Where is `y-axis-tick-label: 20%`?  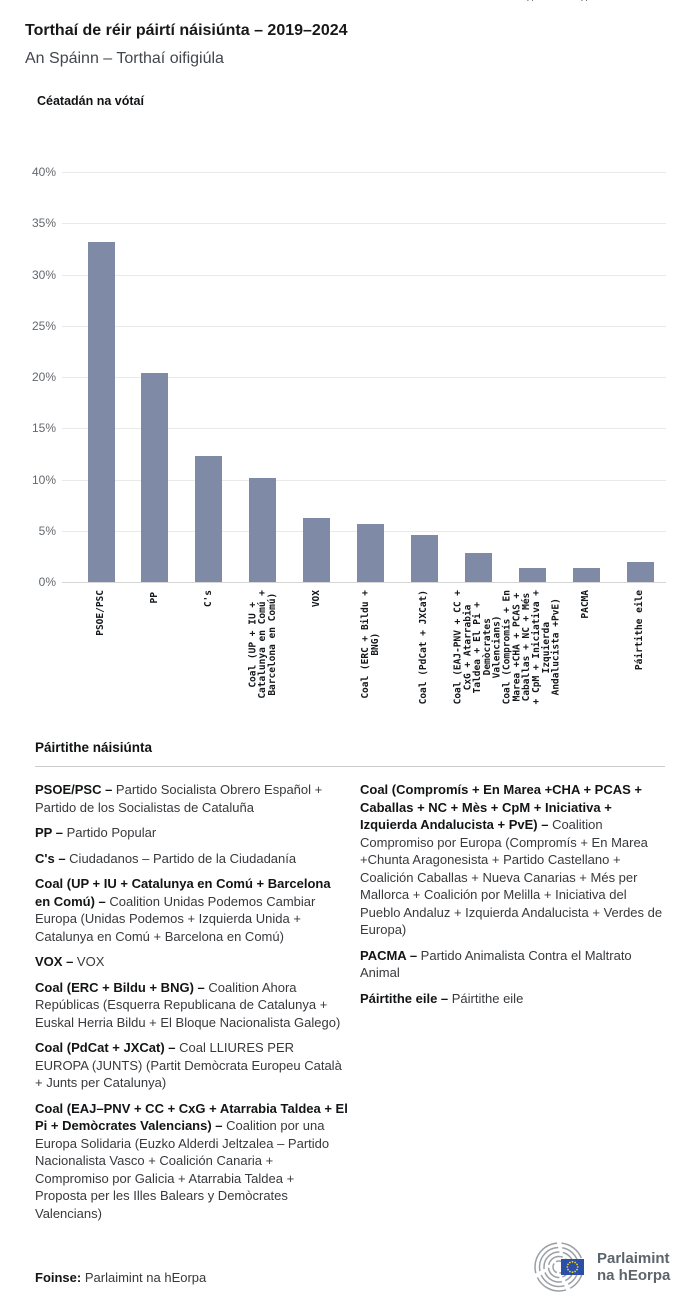
y-axis-tick-label: 20% is located at coordinates (43, 377).